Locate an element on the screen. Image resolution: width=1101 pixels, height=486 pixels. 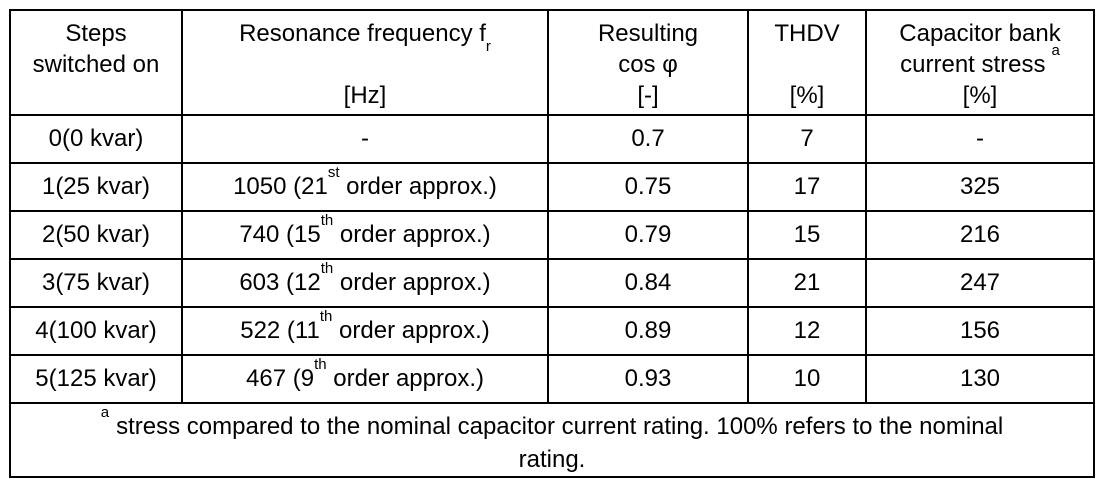
cell-cos-phi: 0.7 is located at coordinates (648, 139).